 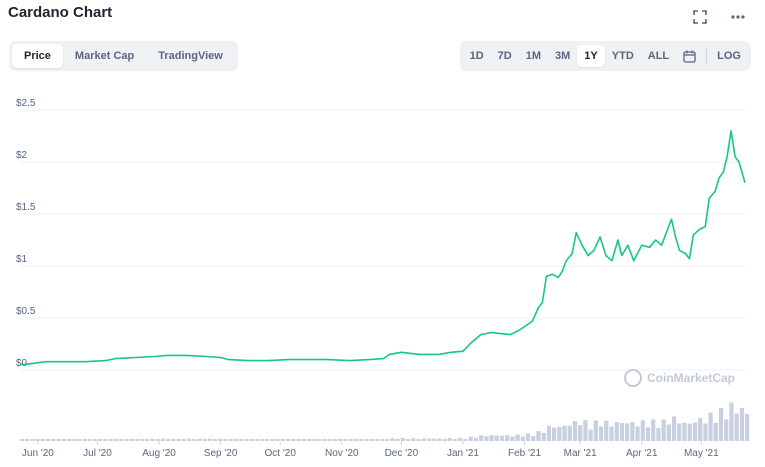 I want to click on tab-market-cap: Market Cap, so click(x=104, y=56).